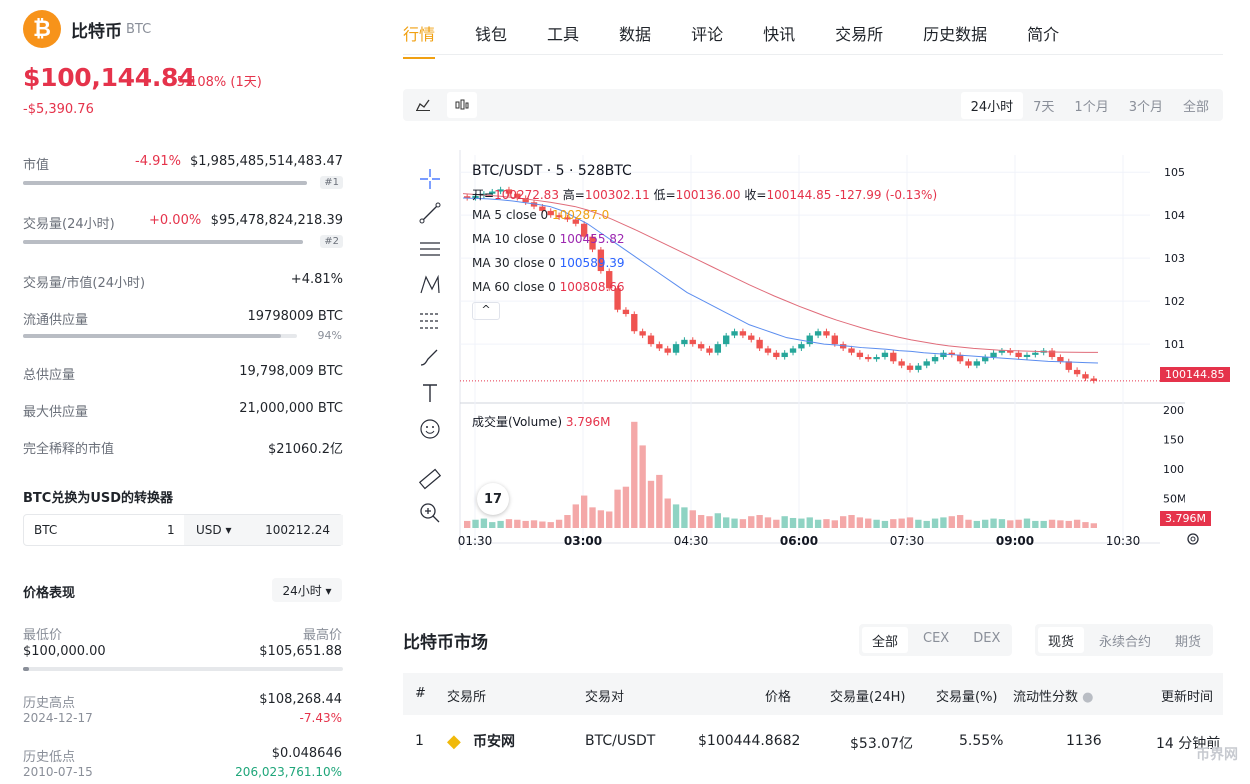 This screenshot has width=1250, height=784. Describe the element at coordinates (84, 283) in the screenshot. I see `vol-mcap-label: 交易量/市值(24小时)` at that location.